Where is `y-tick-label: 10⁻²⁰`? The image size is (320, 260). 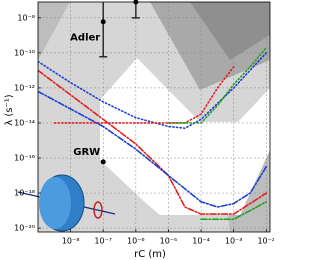
y-tick-label: 10⁻²⁰ is located at coordinates (24, 228).